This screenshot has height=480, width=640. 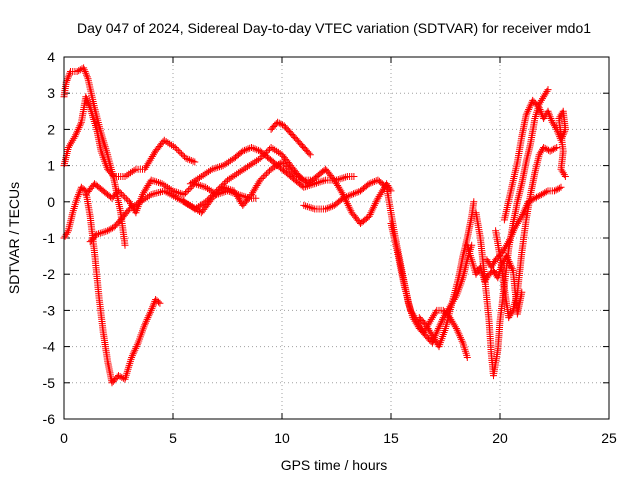 I want to click on x-tick-label: 20, so click(x=500, y=438).